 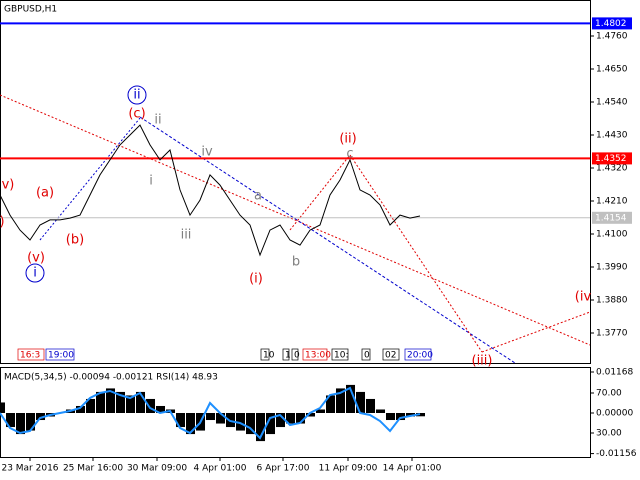 I want to click on wave-label: (iv, so click(x=583, y=297).